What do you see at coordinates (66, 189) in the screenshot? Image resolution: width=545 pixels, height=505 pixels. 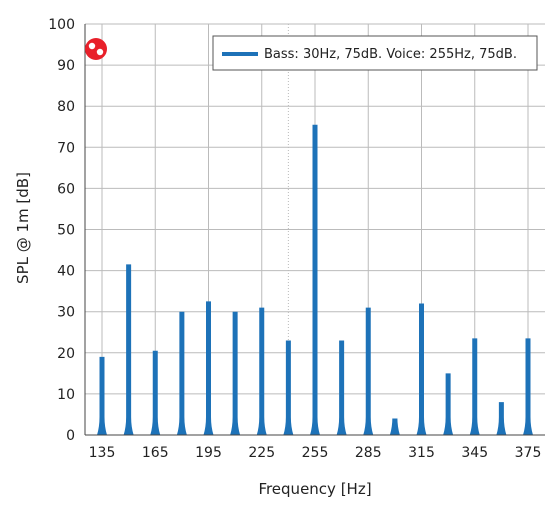 I see `y-tick-label: 60` at bounding box center [66, 189].